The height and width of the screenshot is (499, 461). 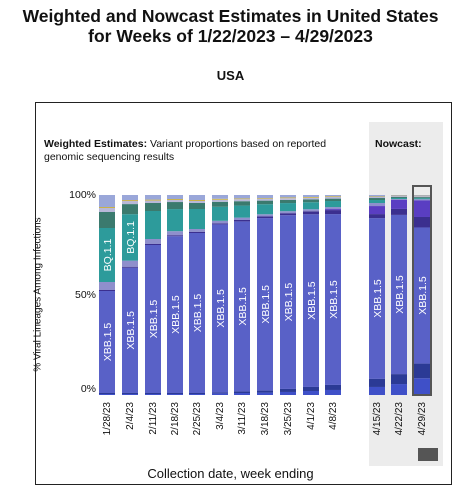 What do you see at coordinates (85, 295) in the screenshot?
I see `y-tick-label: 50%` at bounding box center [85, 295].